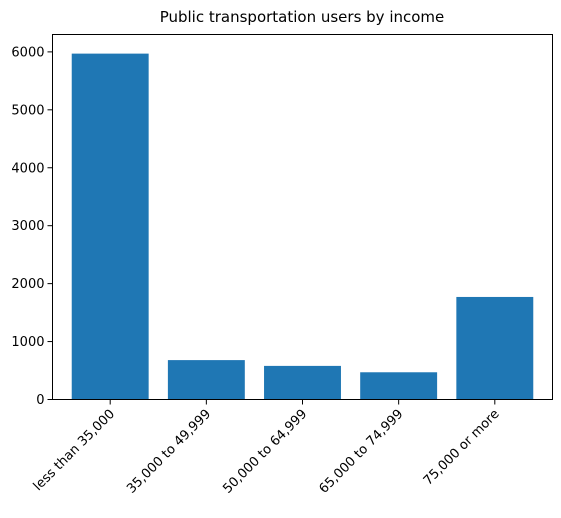 Image resolution: width=561 pixels, height=518 pixels. What do you see at coordinates (40, 400) in the screenshot?
I see `y-tick-label: 0` at bounding box center [40, 400].